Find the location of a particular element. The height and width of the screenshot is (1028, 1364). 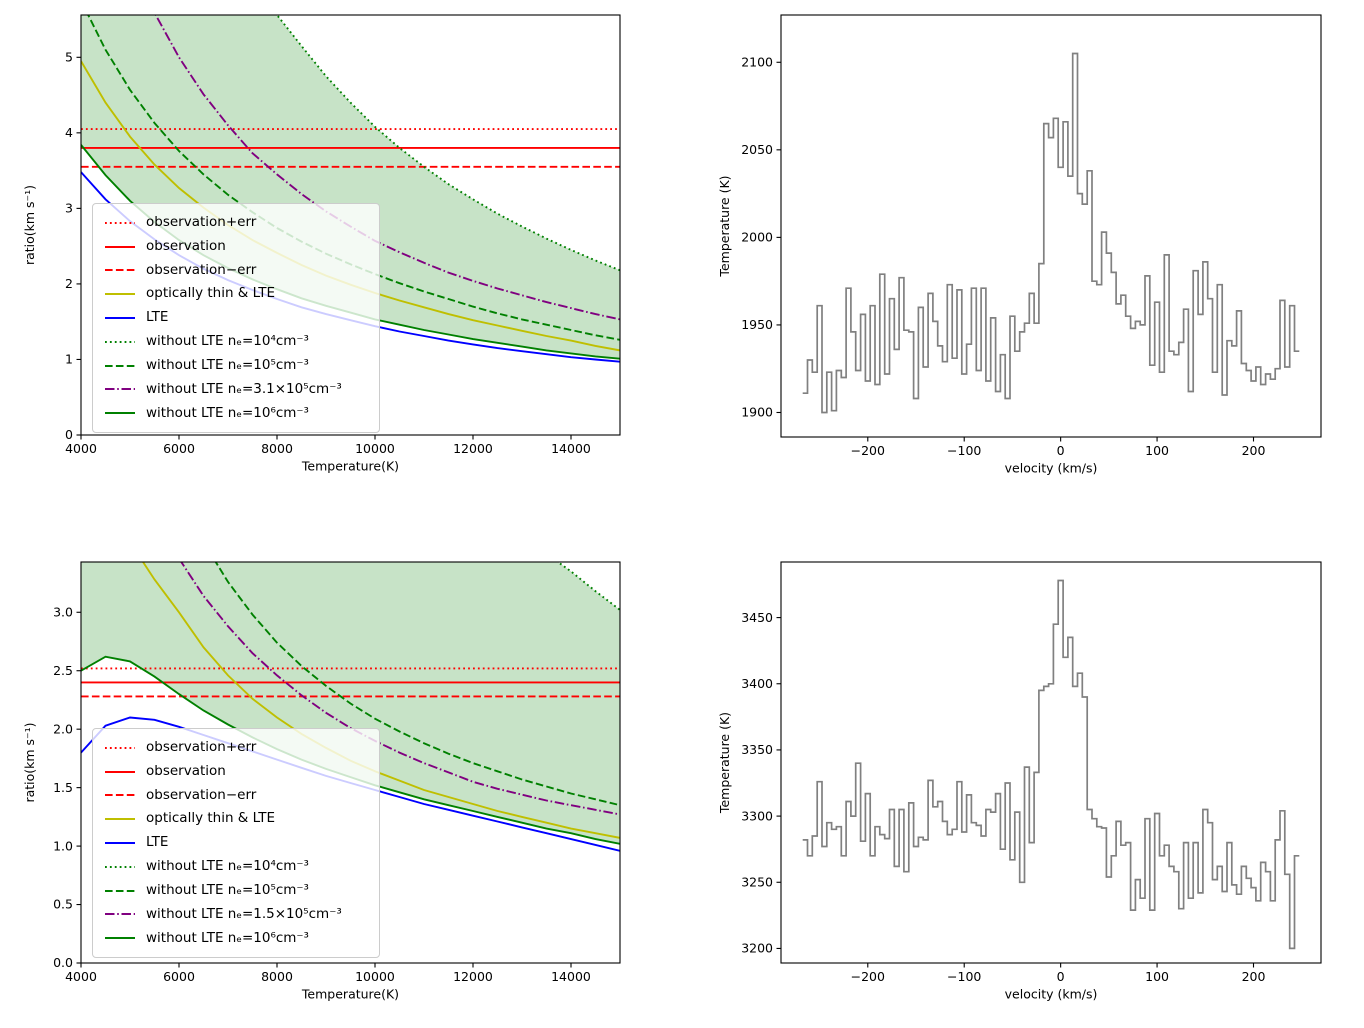

y-tick-label: 1.5 is located at coordinates (63, 787).